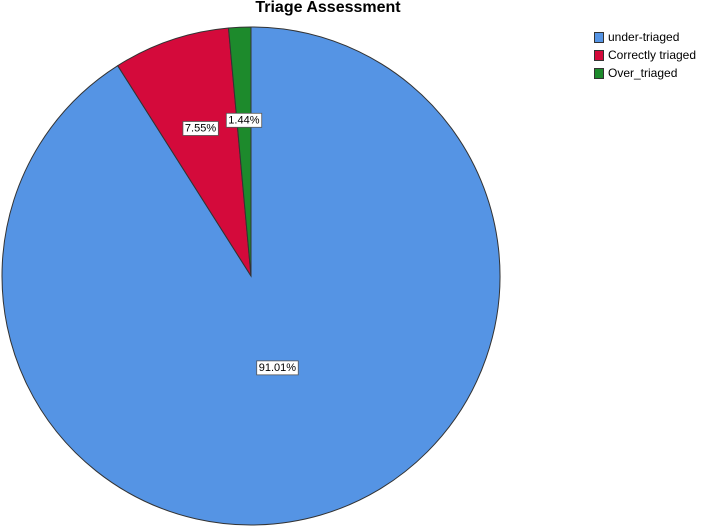 The width and height of the screenshot is (714, 529). I want to click on legend-item-under-triaged: under-triaged, so click(645, 37).